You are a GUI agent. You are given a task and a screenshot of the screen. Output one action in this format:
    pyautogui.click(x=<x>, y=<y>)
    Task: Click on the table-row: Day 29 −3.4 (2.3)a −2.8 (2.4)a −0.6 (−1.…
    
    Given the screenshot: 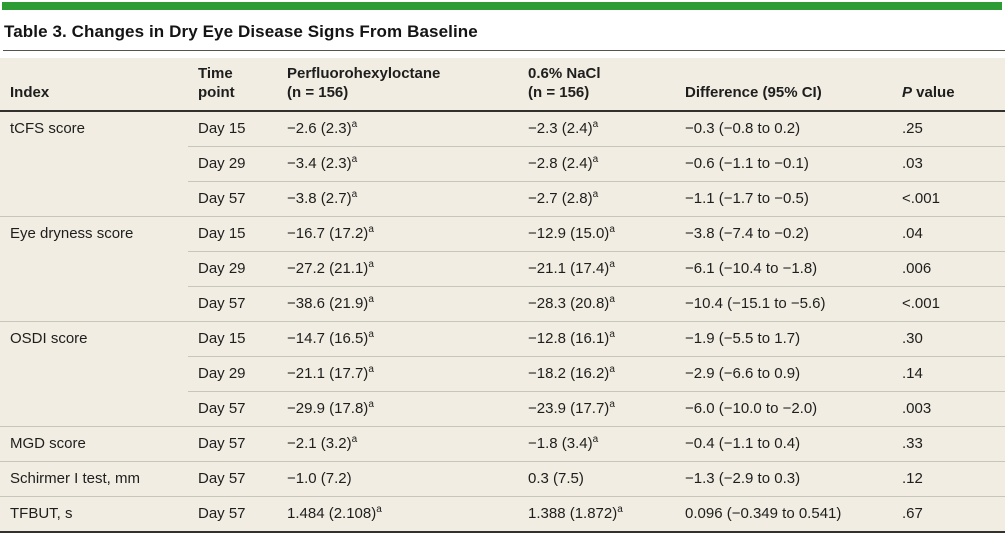 What is the action you would take?
    pyautogui.click(x=502, y=164)
    